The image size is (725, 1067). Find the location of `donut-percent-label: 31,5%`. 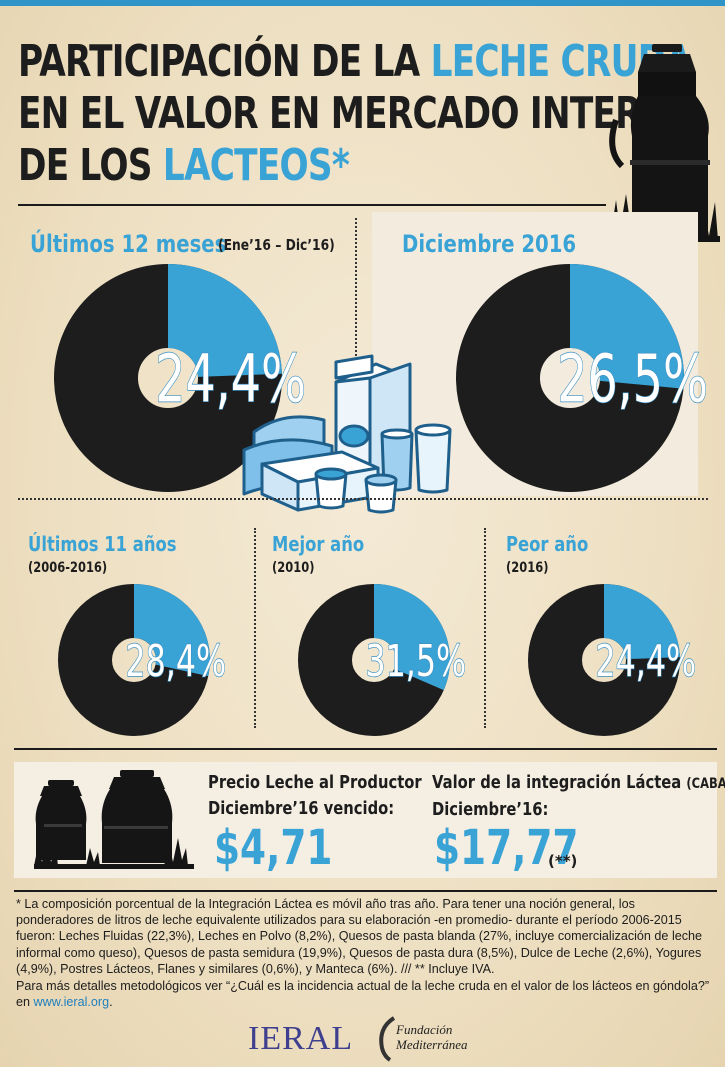

donut-percent-label: 31,5% is located at coordinates (415, 662).